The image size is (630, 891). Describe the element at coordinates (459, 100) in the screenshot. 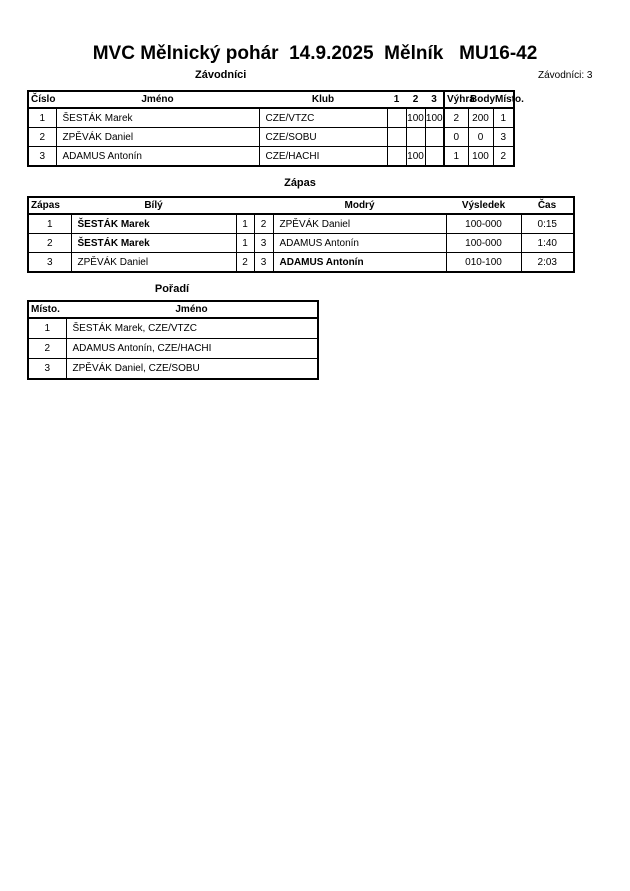

I see `header-wins: Výhra` at that location.